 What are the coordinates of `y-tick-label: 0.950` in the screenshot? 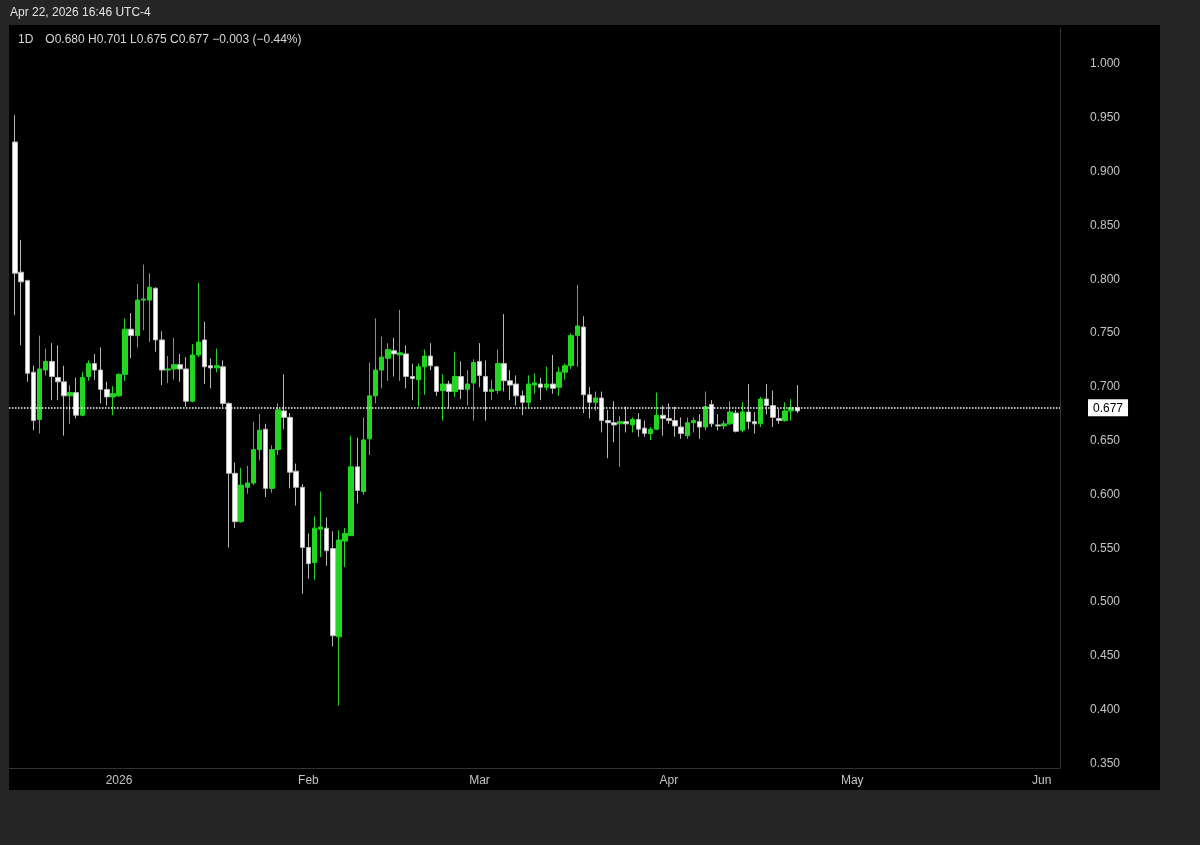 It's located at (1105, 117).